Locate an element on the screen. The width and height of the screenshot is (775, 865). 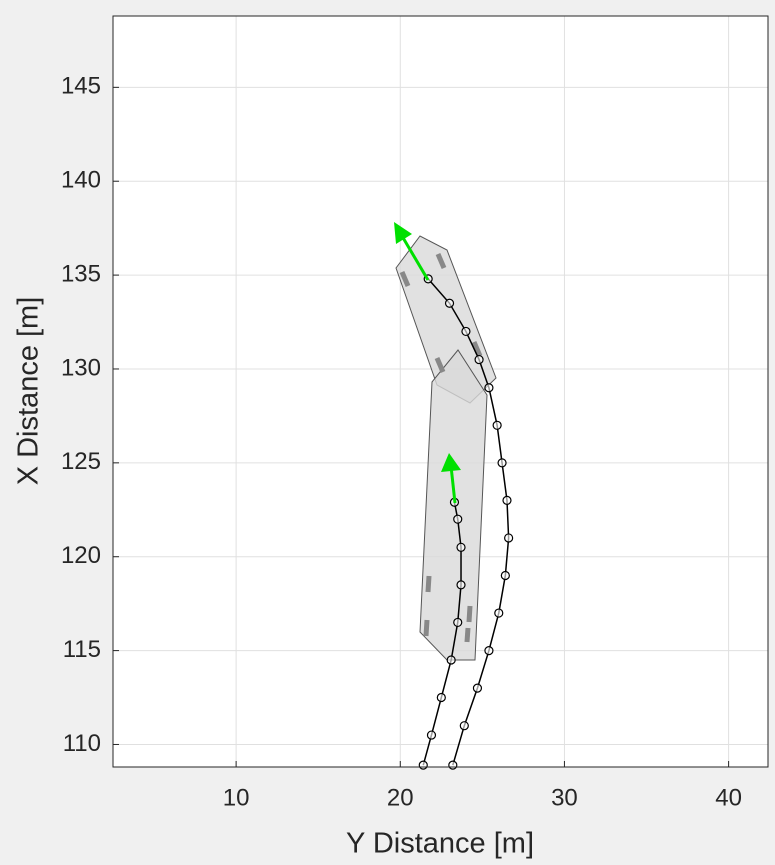
y-tick-label: 125 is located at coordinates (81, 461).